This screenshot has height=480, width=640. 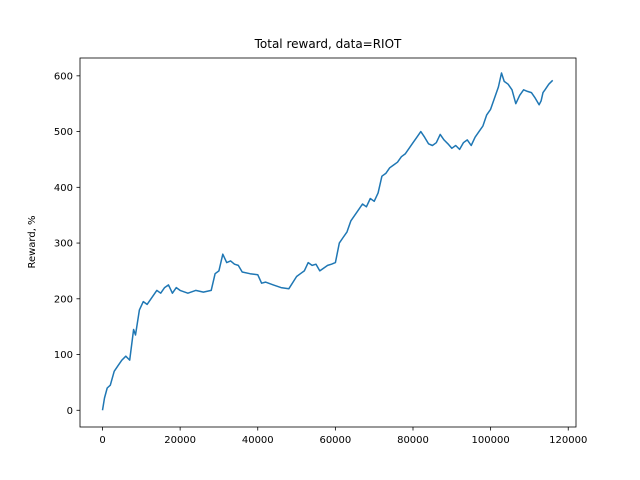 What do you see at coordinates (328, 44) in the screenshot?
I see `chart-title: Total reward, data=RIOT` at bounding box center [328, 44].